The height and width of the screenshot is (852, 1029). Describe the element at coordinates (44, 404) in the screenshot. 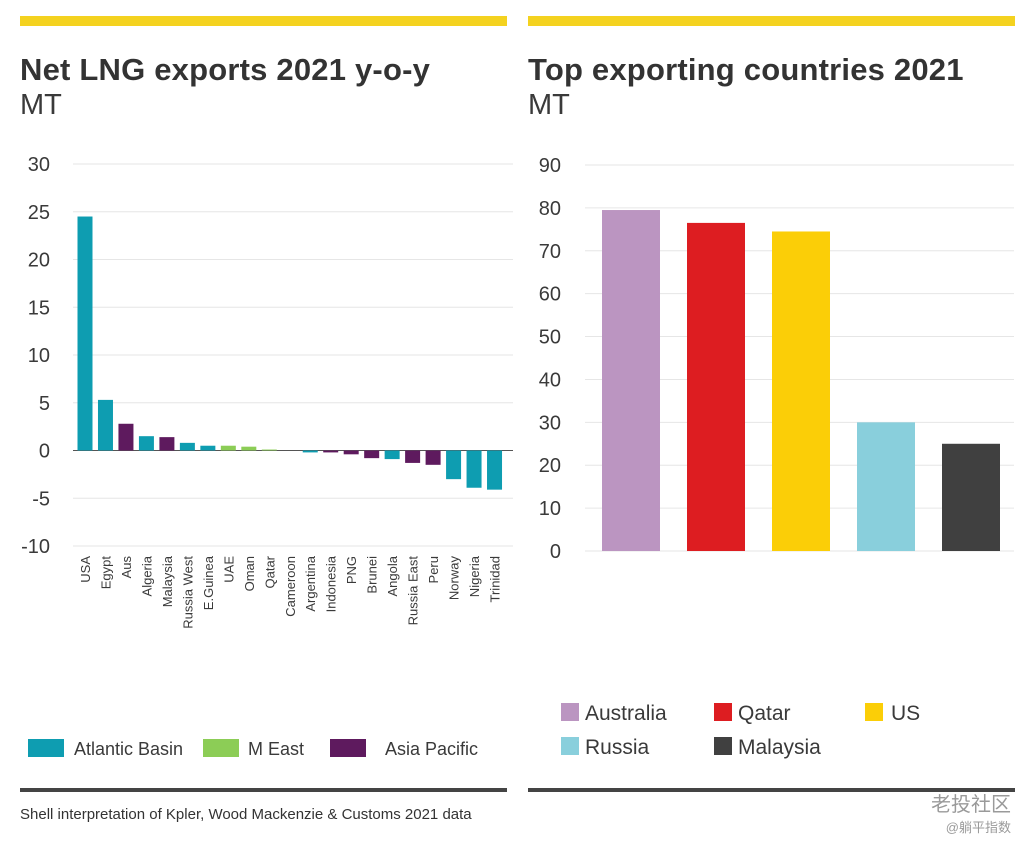

I see `left-y-tick-label: 5` at that location.